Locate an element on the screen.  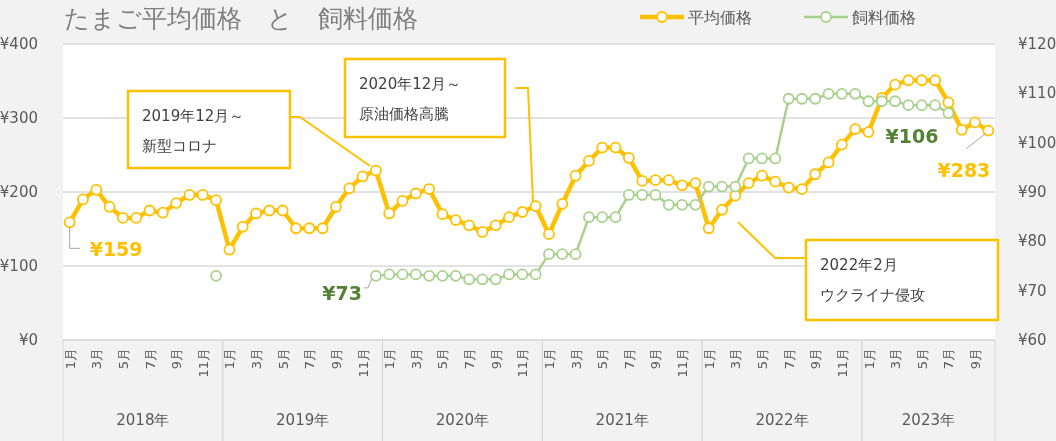
y2-tick-label: ¥100 is located at coordinates (1037, 142).